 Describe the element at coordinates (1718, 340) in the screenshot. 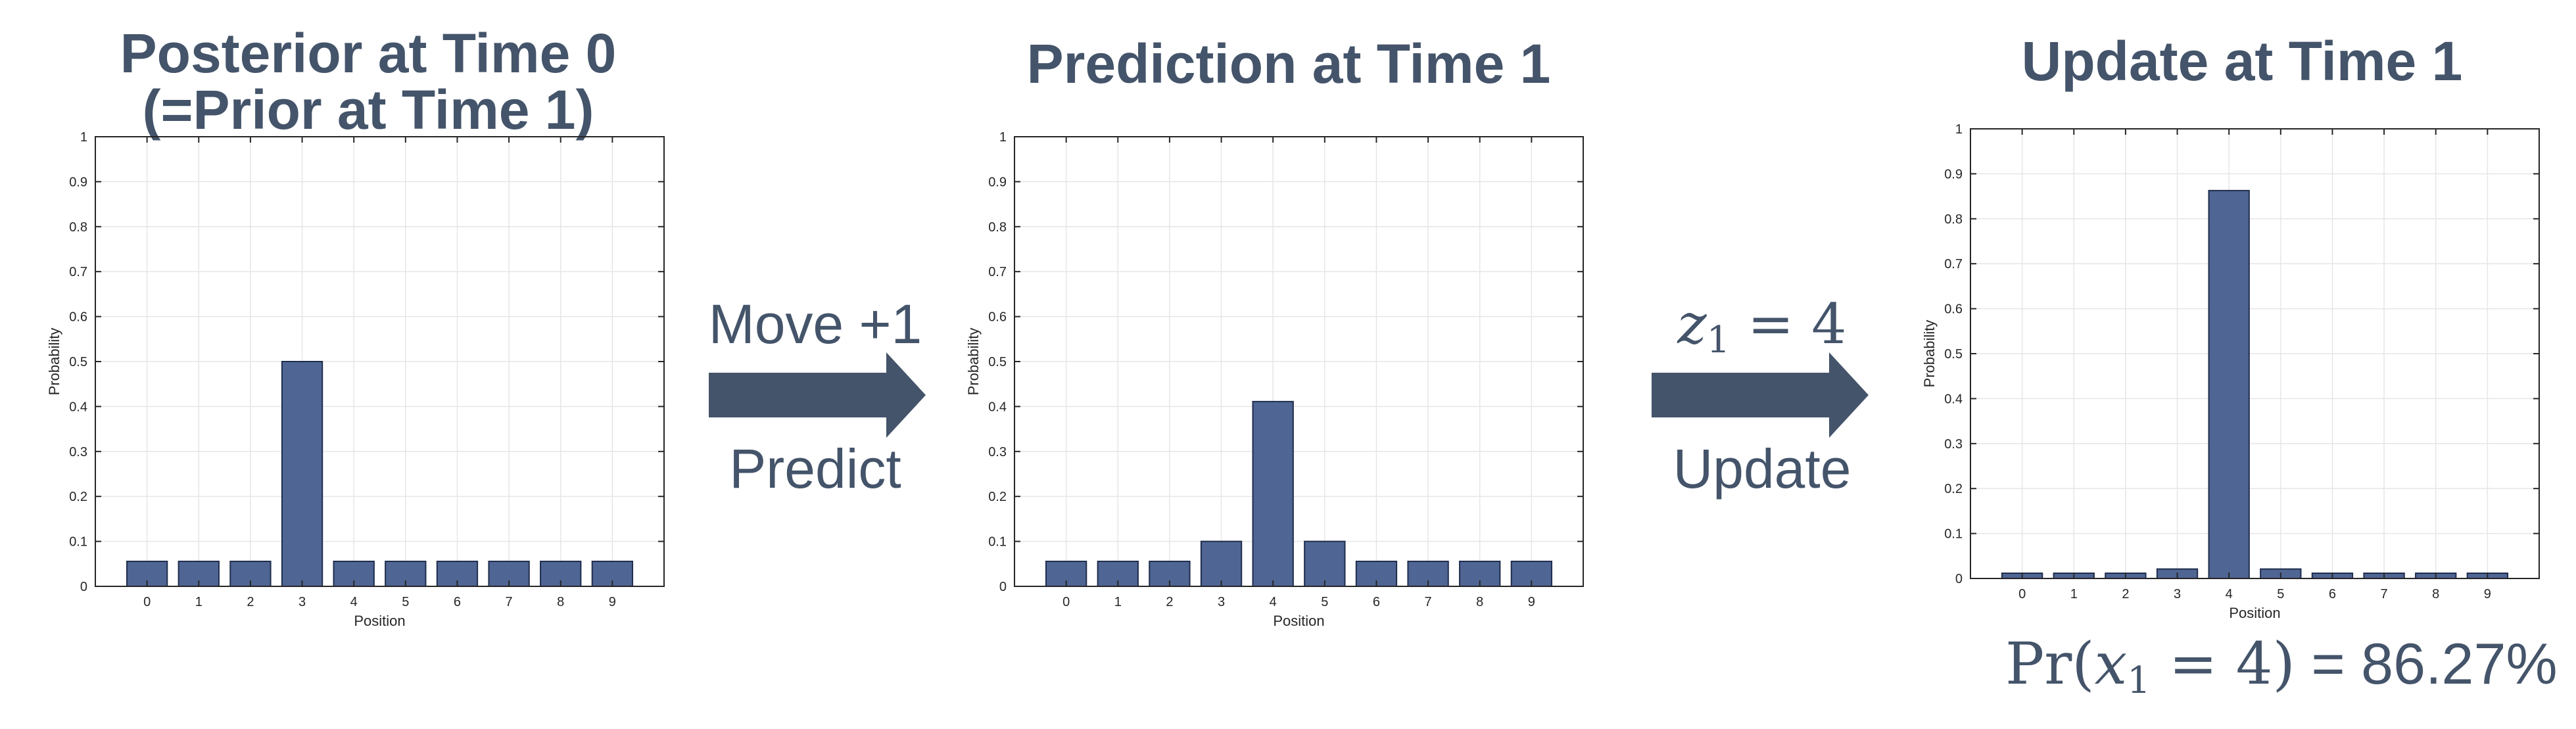

I see `step-2-sub: 1` at that location.